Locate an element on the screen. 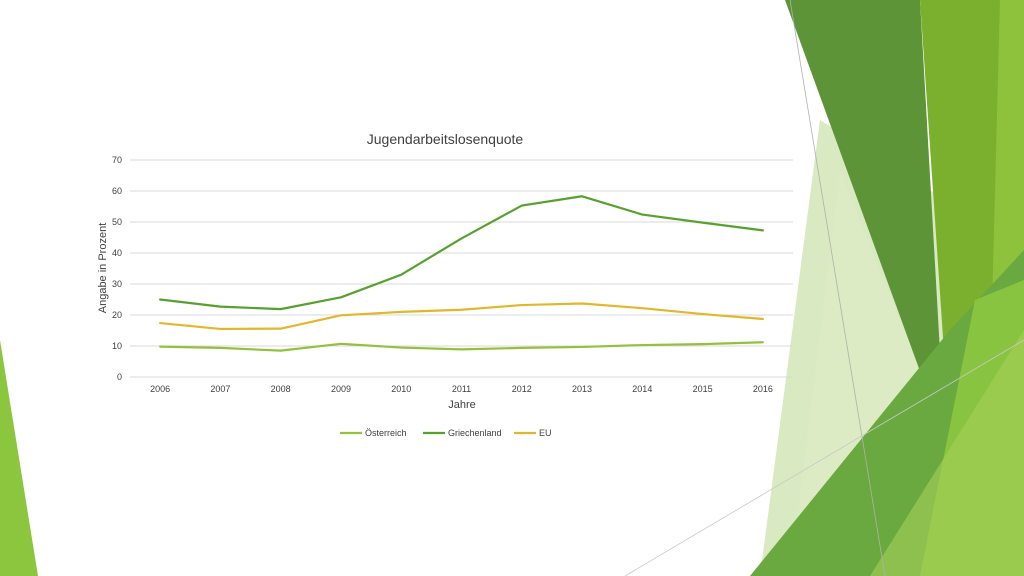 The image size is (1024, 576). y-tick-label: 40 is located at coordinates (117, 253).